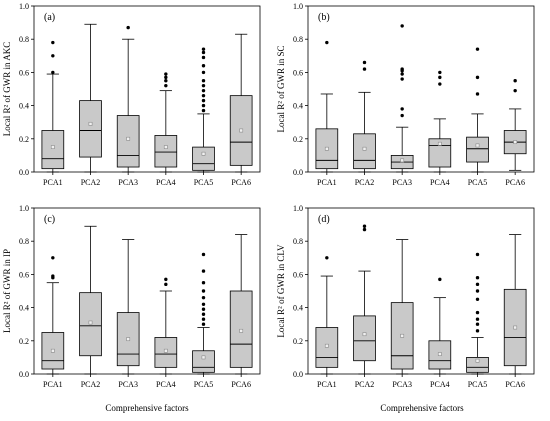 This screenshot has height=421, width=550. I want to click on panel-label: (c), so click(49, 219).